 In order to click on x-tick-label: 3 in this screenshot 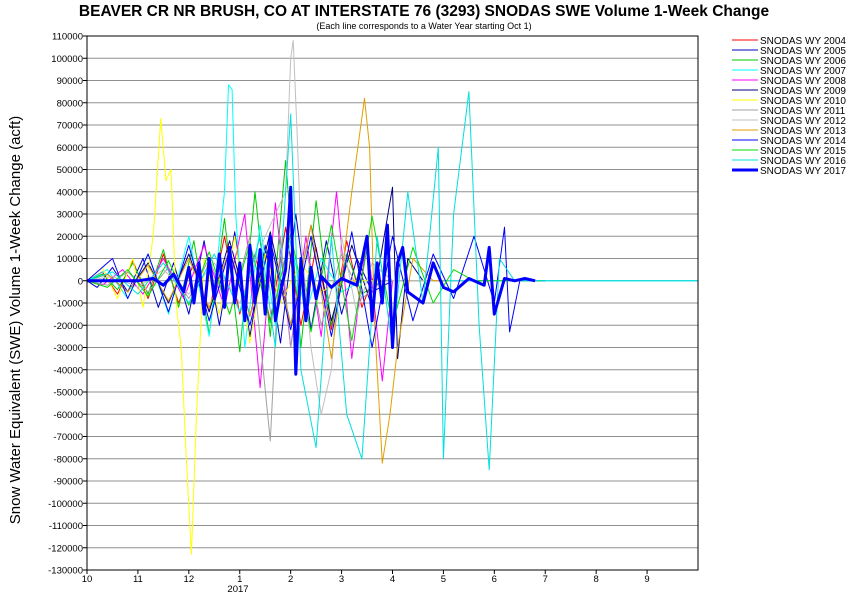, I will do `click(341, 579)`.